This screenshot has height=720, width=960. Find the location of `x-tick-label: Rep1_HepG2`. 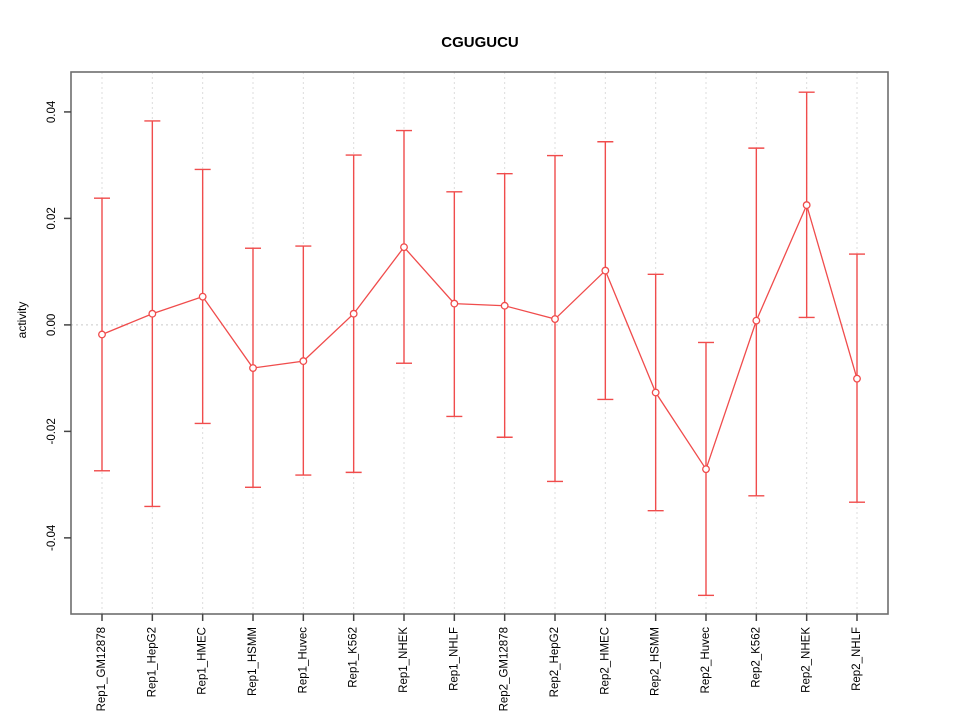

x-tick-label: Rep1_HepG2 is located at coordinates (152, 662).